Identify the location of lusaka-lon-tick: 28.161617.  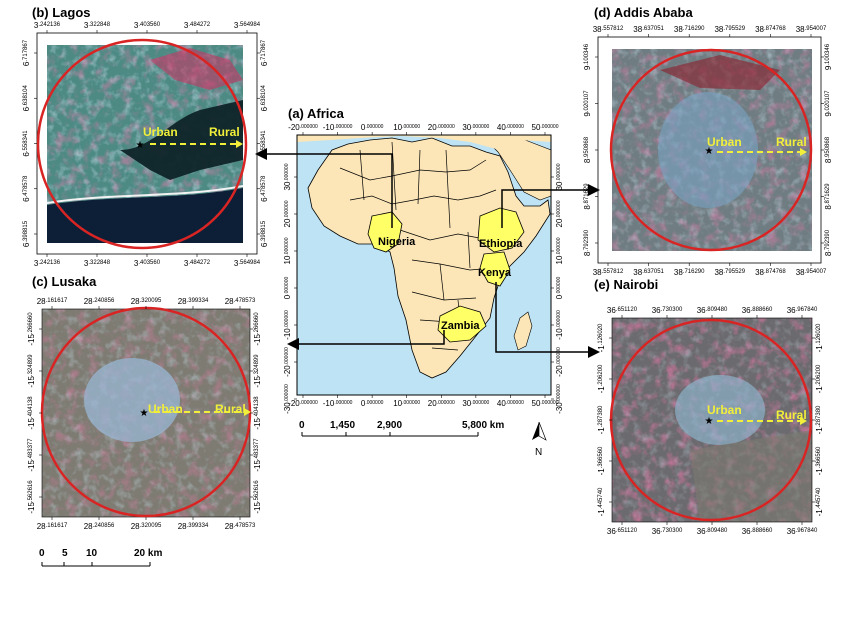
(52, 301).